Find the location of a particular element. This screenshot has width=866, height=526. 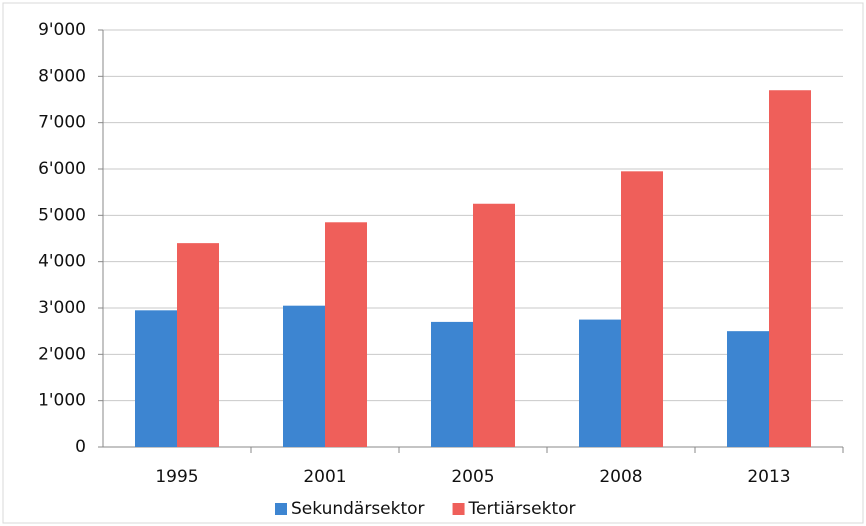

y-tick-label: 3'000 is located at coordinates (62, 308).